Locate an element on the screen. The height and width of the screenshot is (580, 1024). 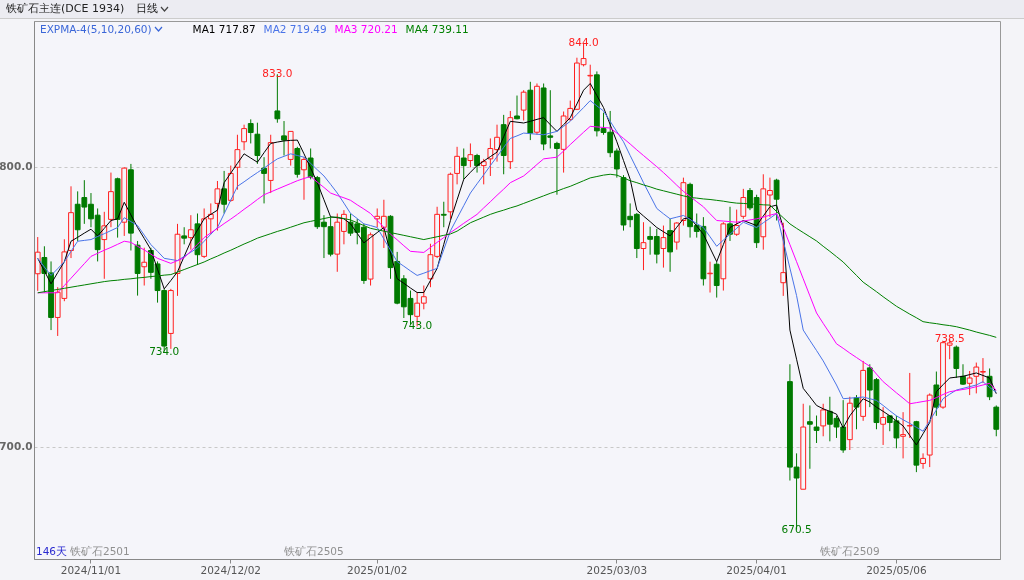
annotation: 铁矿石2505 is located at coordinates (313, 551).